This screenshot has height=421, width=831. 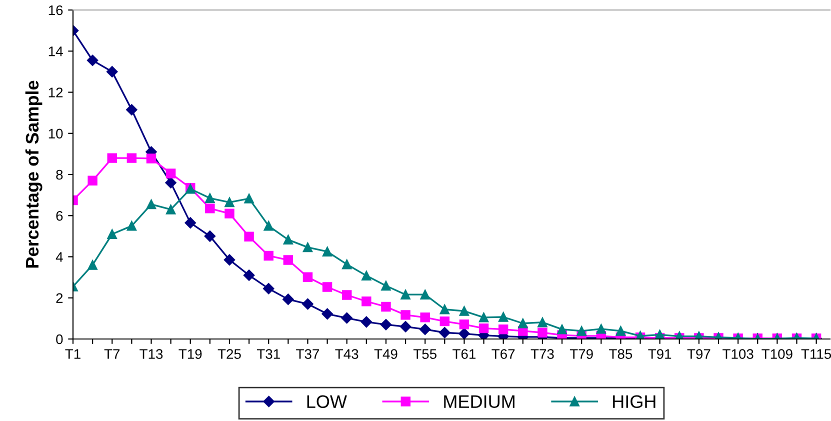 What do you see at coordinates (72, 354) in the screenshot?
I see `x-tick-label: T1` at bounding box center [72, 354].